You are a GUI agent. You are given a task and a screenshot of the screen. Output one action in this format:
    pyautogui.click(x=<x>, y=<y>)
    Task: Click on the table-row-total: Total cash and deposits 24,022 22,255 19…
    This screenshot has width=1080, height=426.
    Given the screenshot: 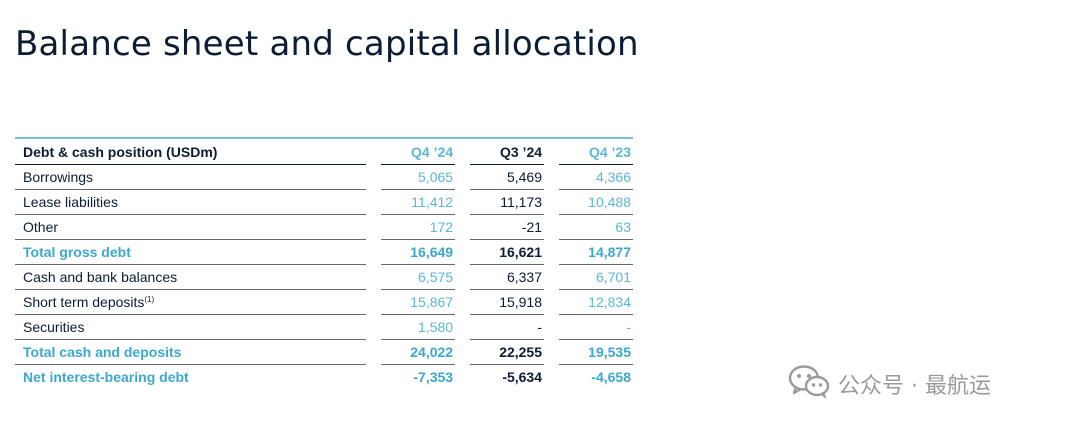 What is the action you would take?
    pyautogui.click(x=324, y=352)
    